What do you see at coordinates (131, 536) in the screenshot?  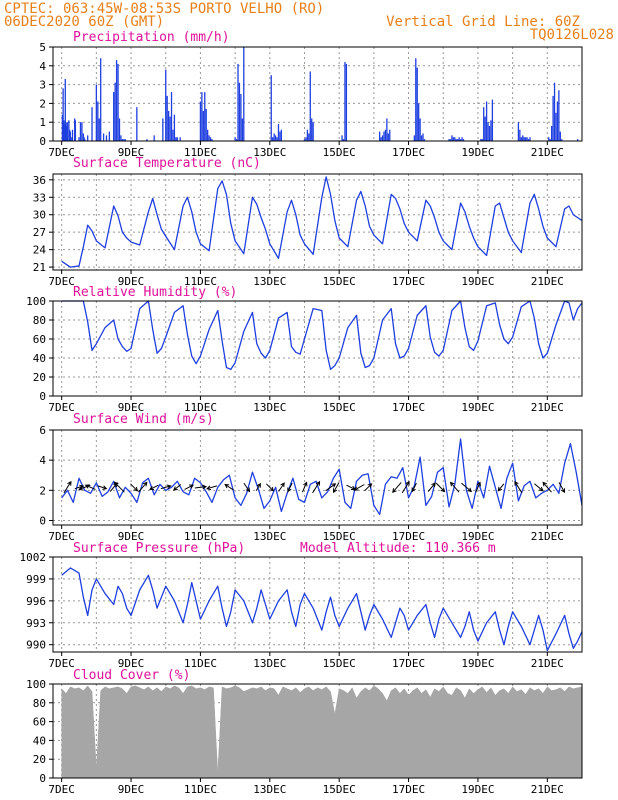 I see `wind-xtick-label: 9DEC` at bounding box center [131, 536].